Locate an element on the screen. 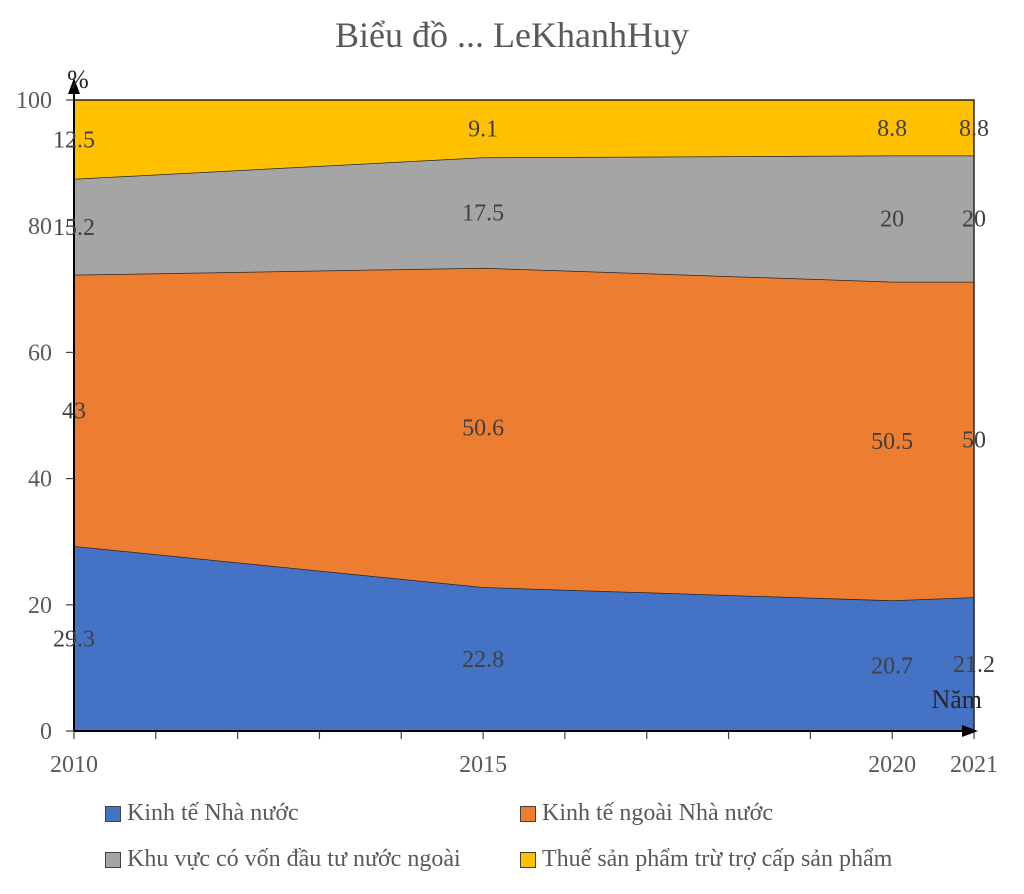  legend-label: Kinh tế Nhà nước is located at coordinates (213, 813).